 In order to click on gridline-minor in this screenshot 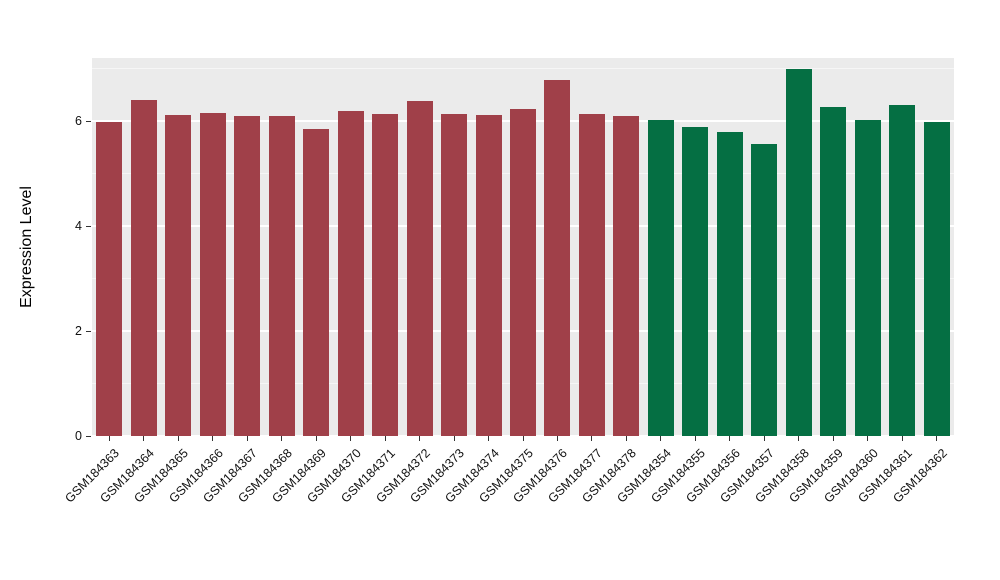, I will do `click(523, 68)`.